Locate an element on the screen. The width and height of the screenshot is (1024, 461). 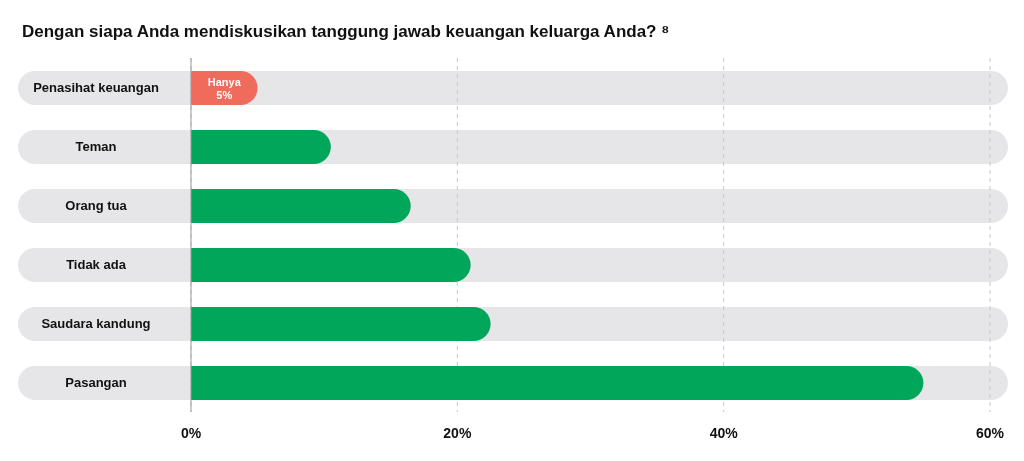
y-tick-label: Orang tua is located at coordinates (96, 205).